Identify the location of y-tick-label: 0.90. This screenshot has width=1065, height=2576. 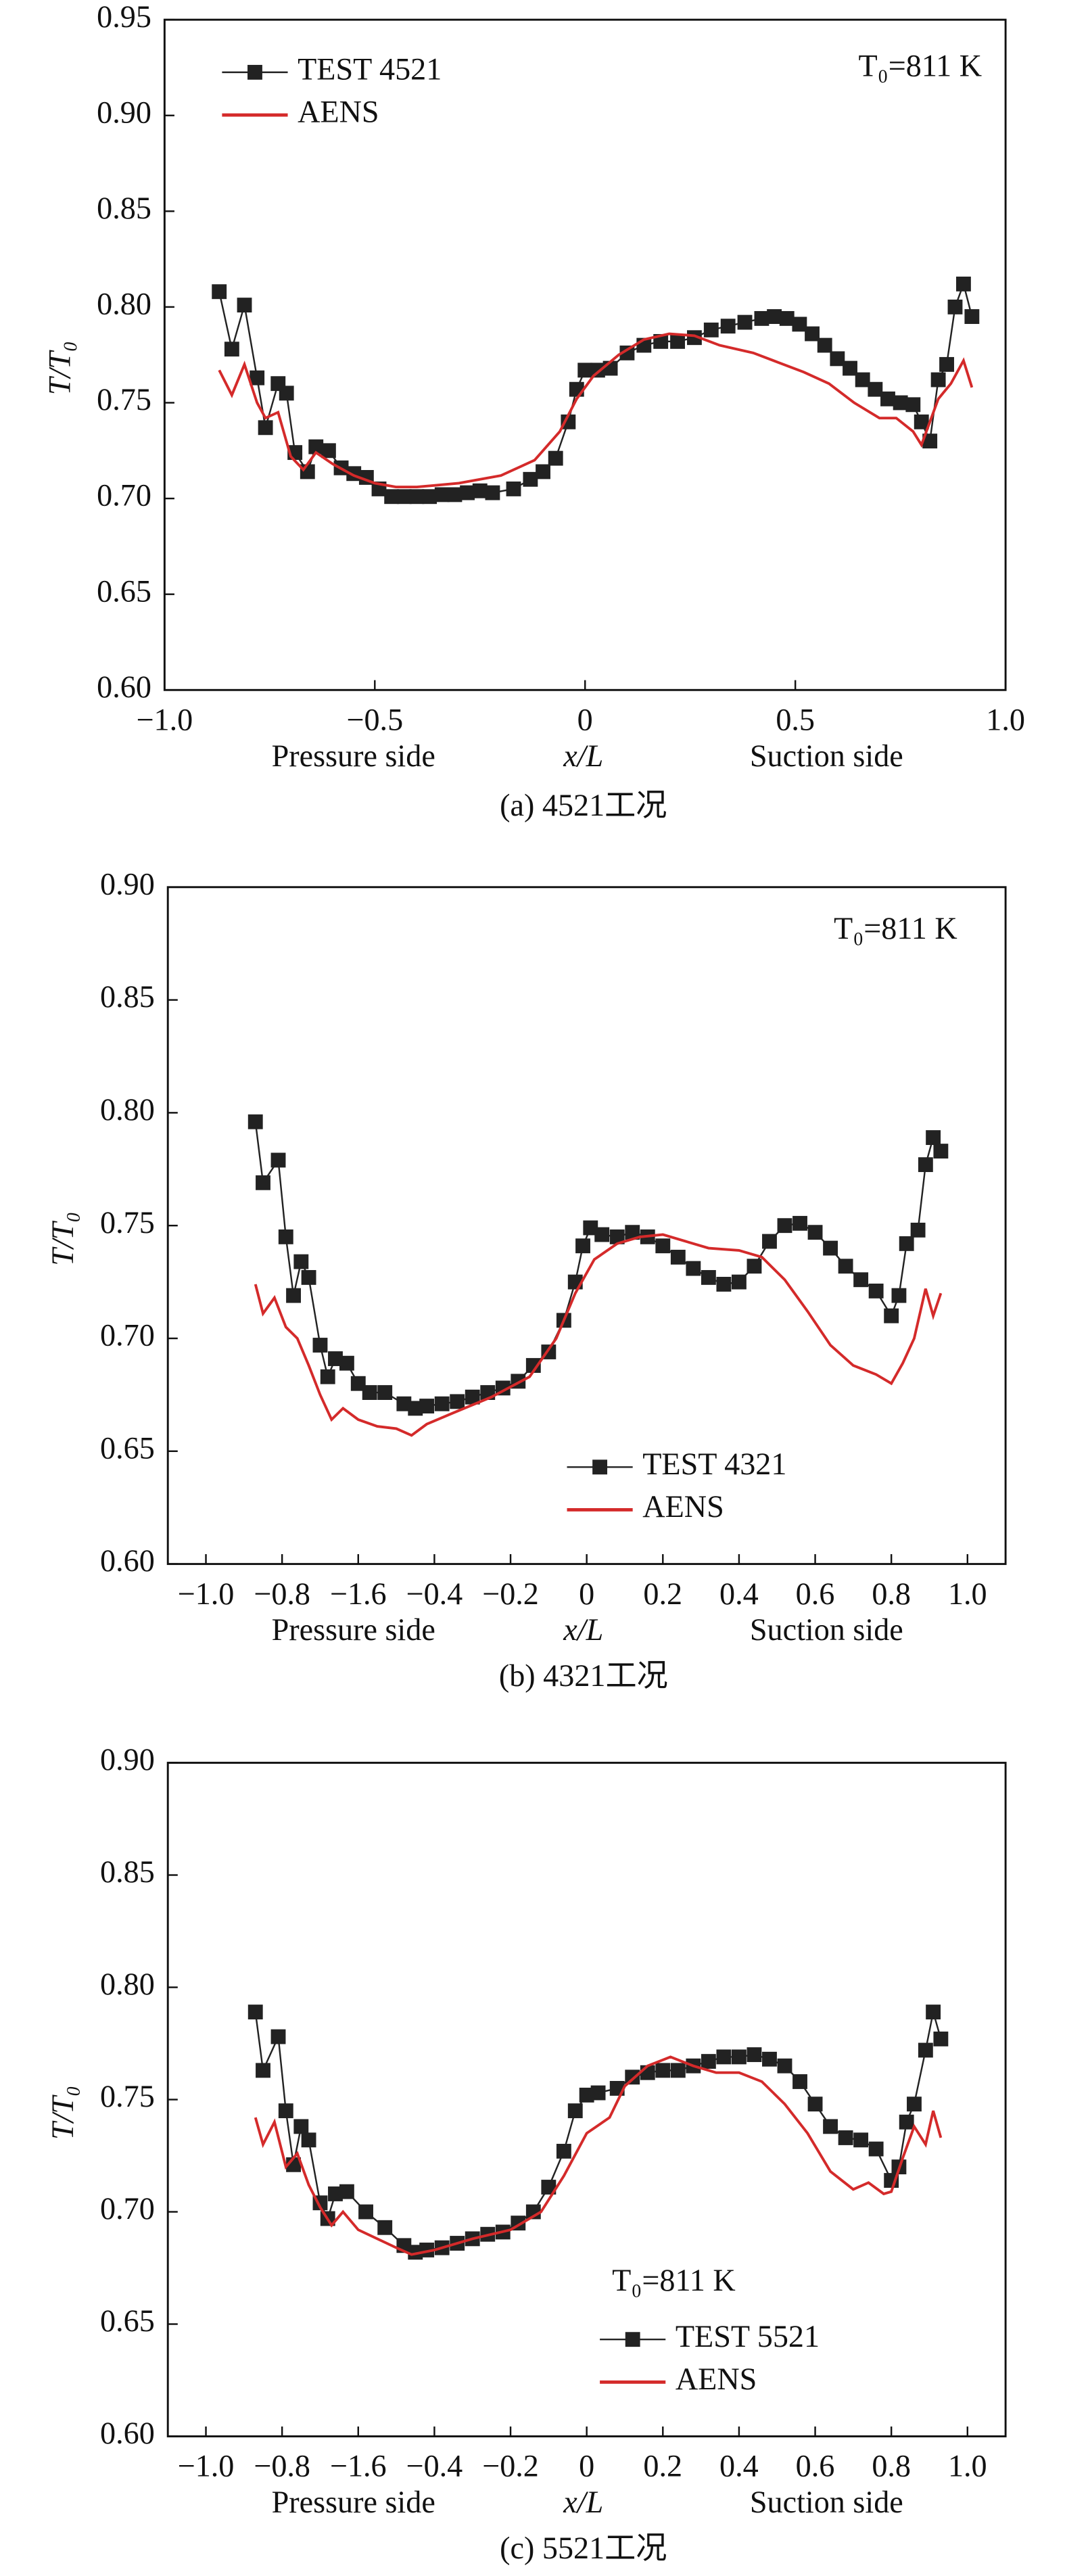
(128, 883).